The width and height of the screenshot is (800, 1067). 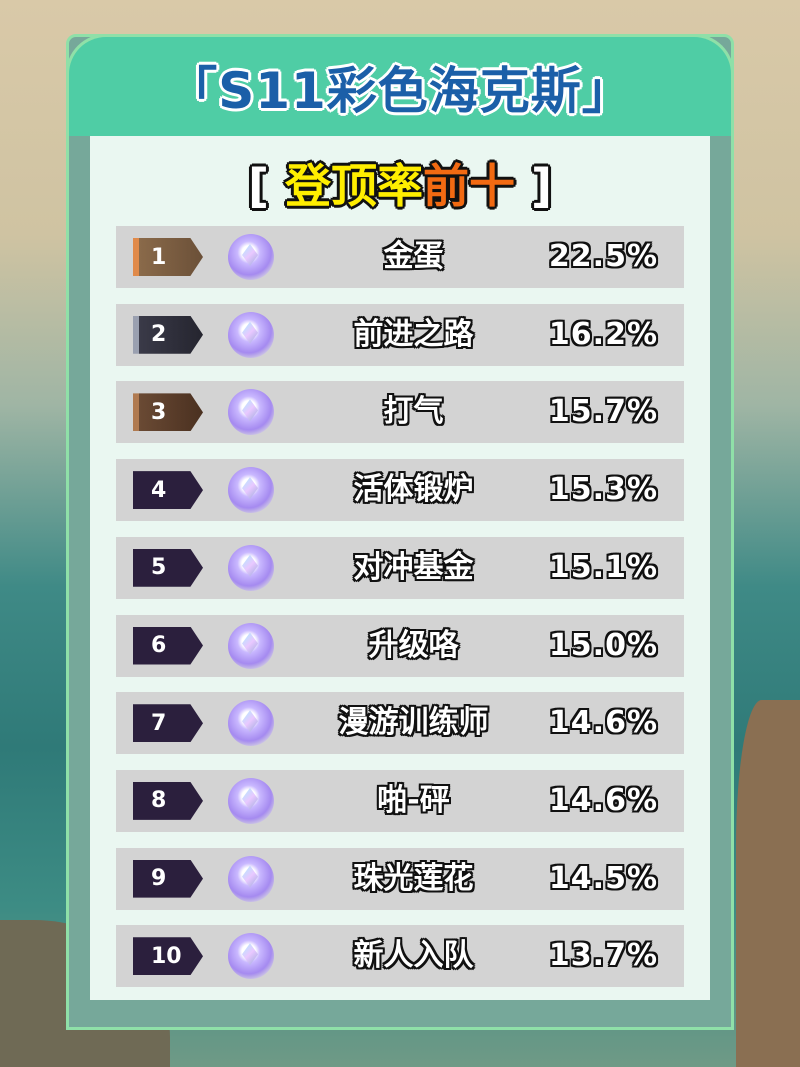 I want to click on top-rate: 15.3%, so click(x=603, y=490).